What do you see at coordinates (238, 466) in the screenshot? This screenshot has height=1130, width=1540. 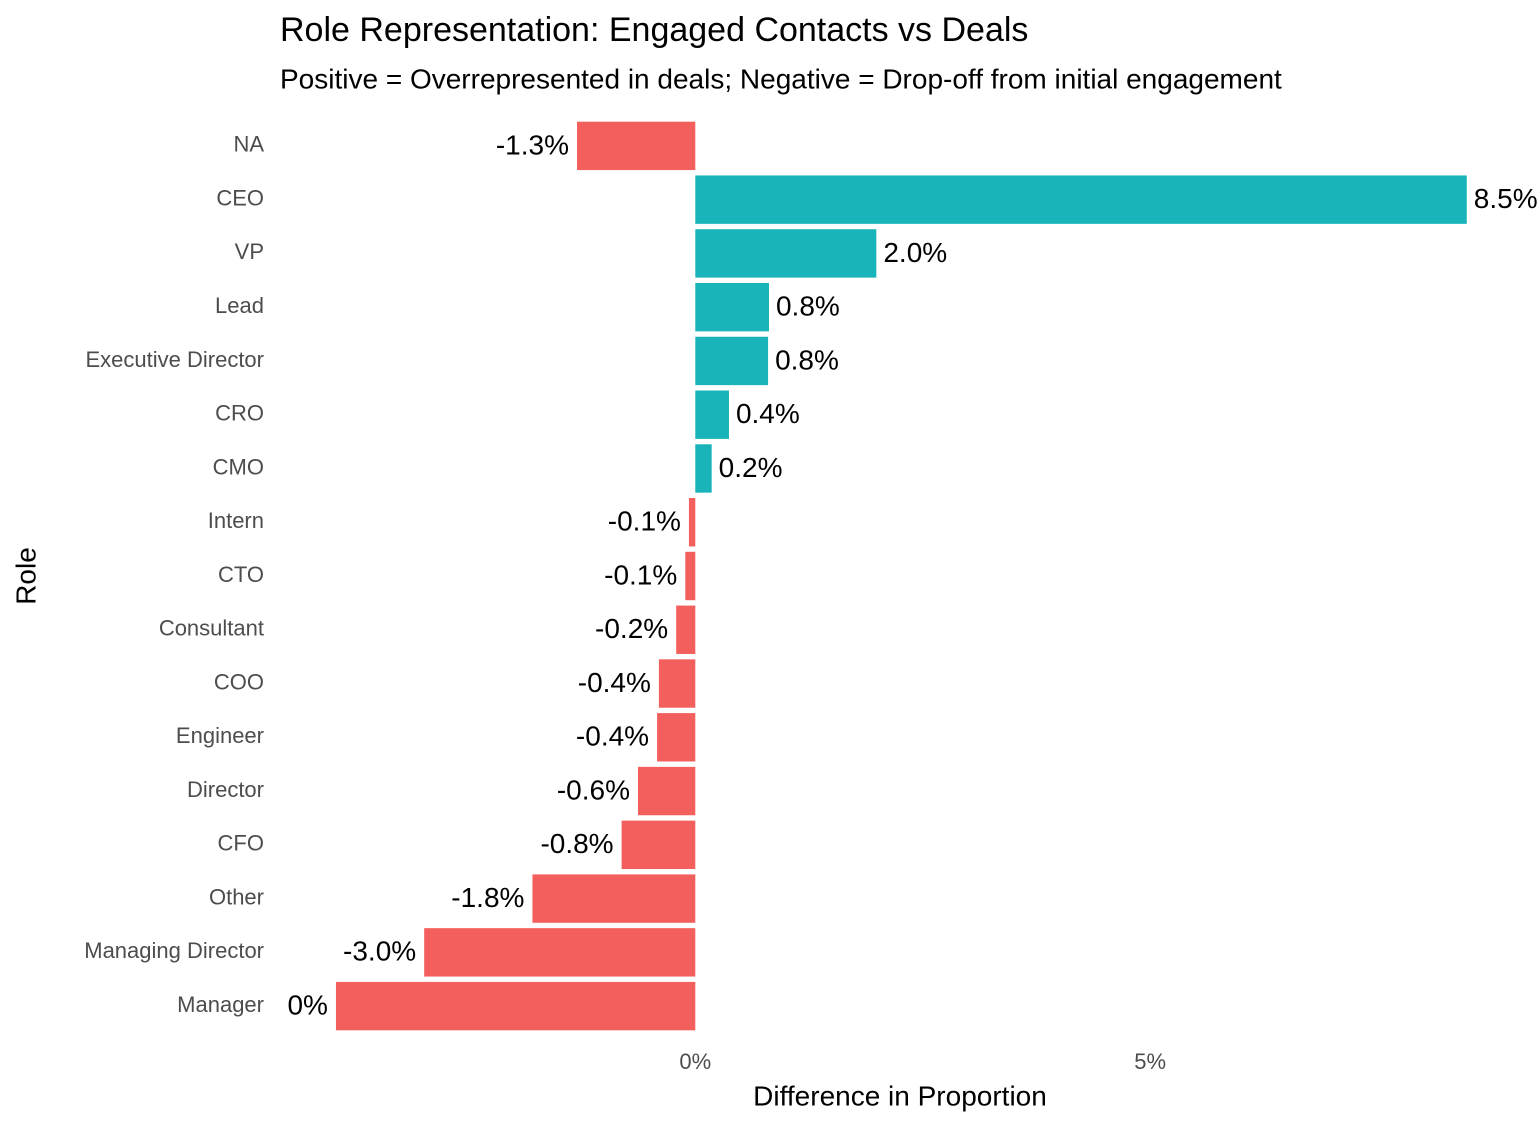 I see `y-tick-label: CMO` at bounding box center [238, 466].